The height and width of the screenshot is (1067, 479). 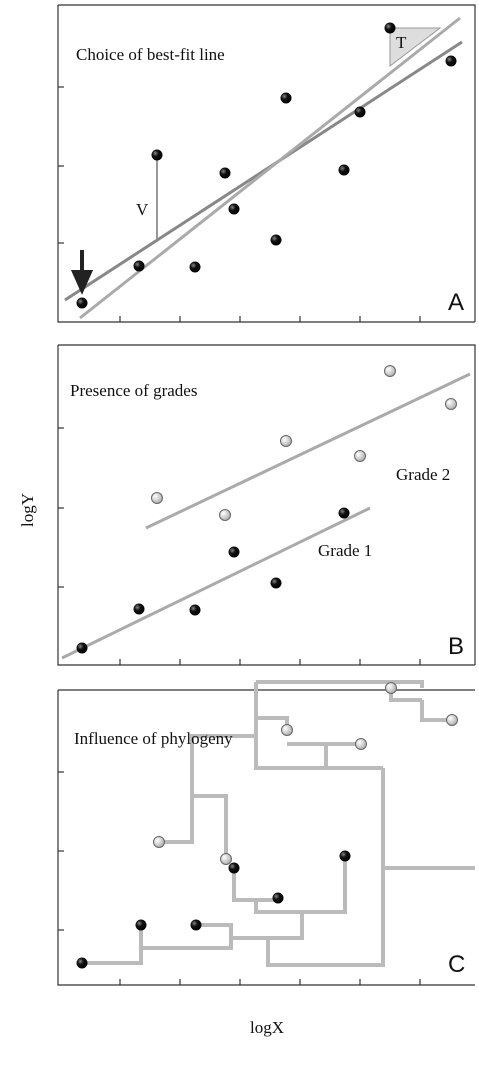 I want to click on x-axis-label: logX, so click(x=267, y=1027).